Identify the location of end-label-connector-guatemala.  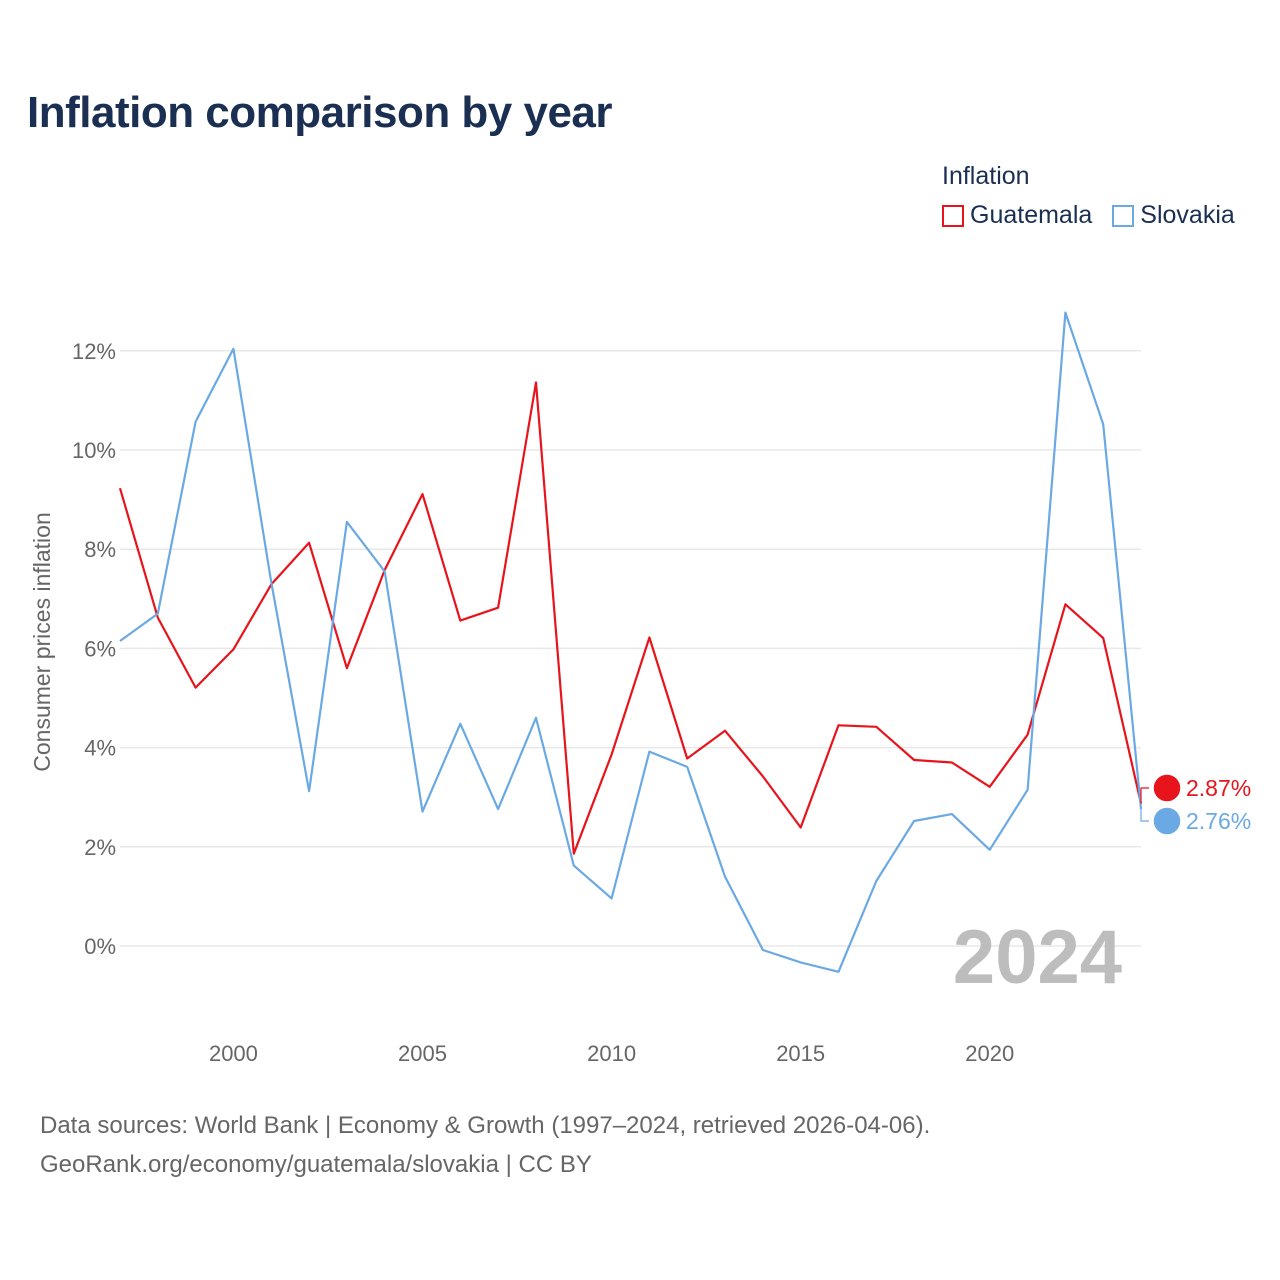
(1144, 795).